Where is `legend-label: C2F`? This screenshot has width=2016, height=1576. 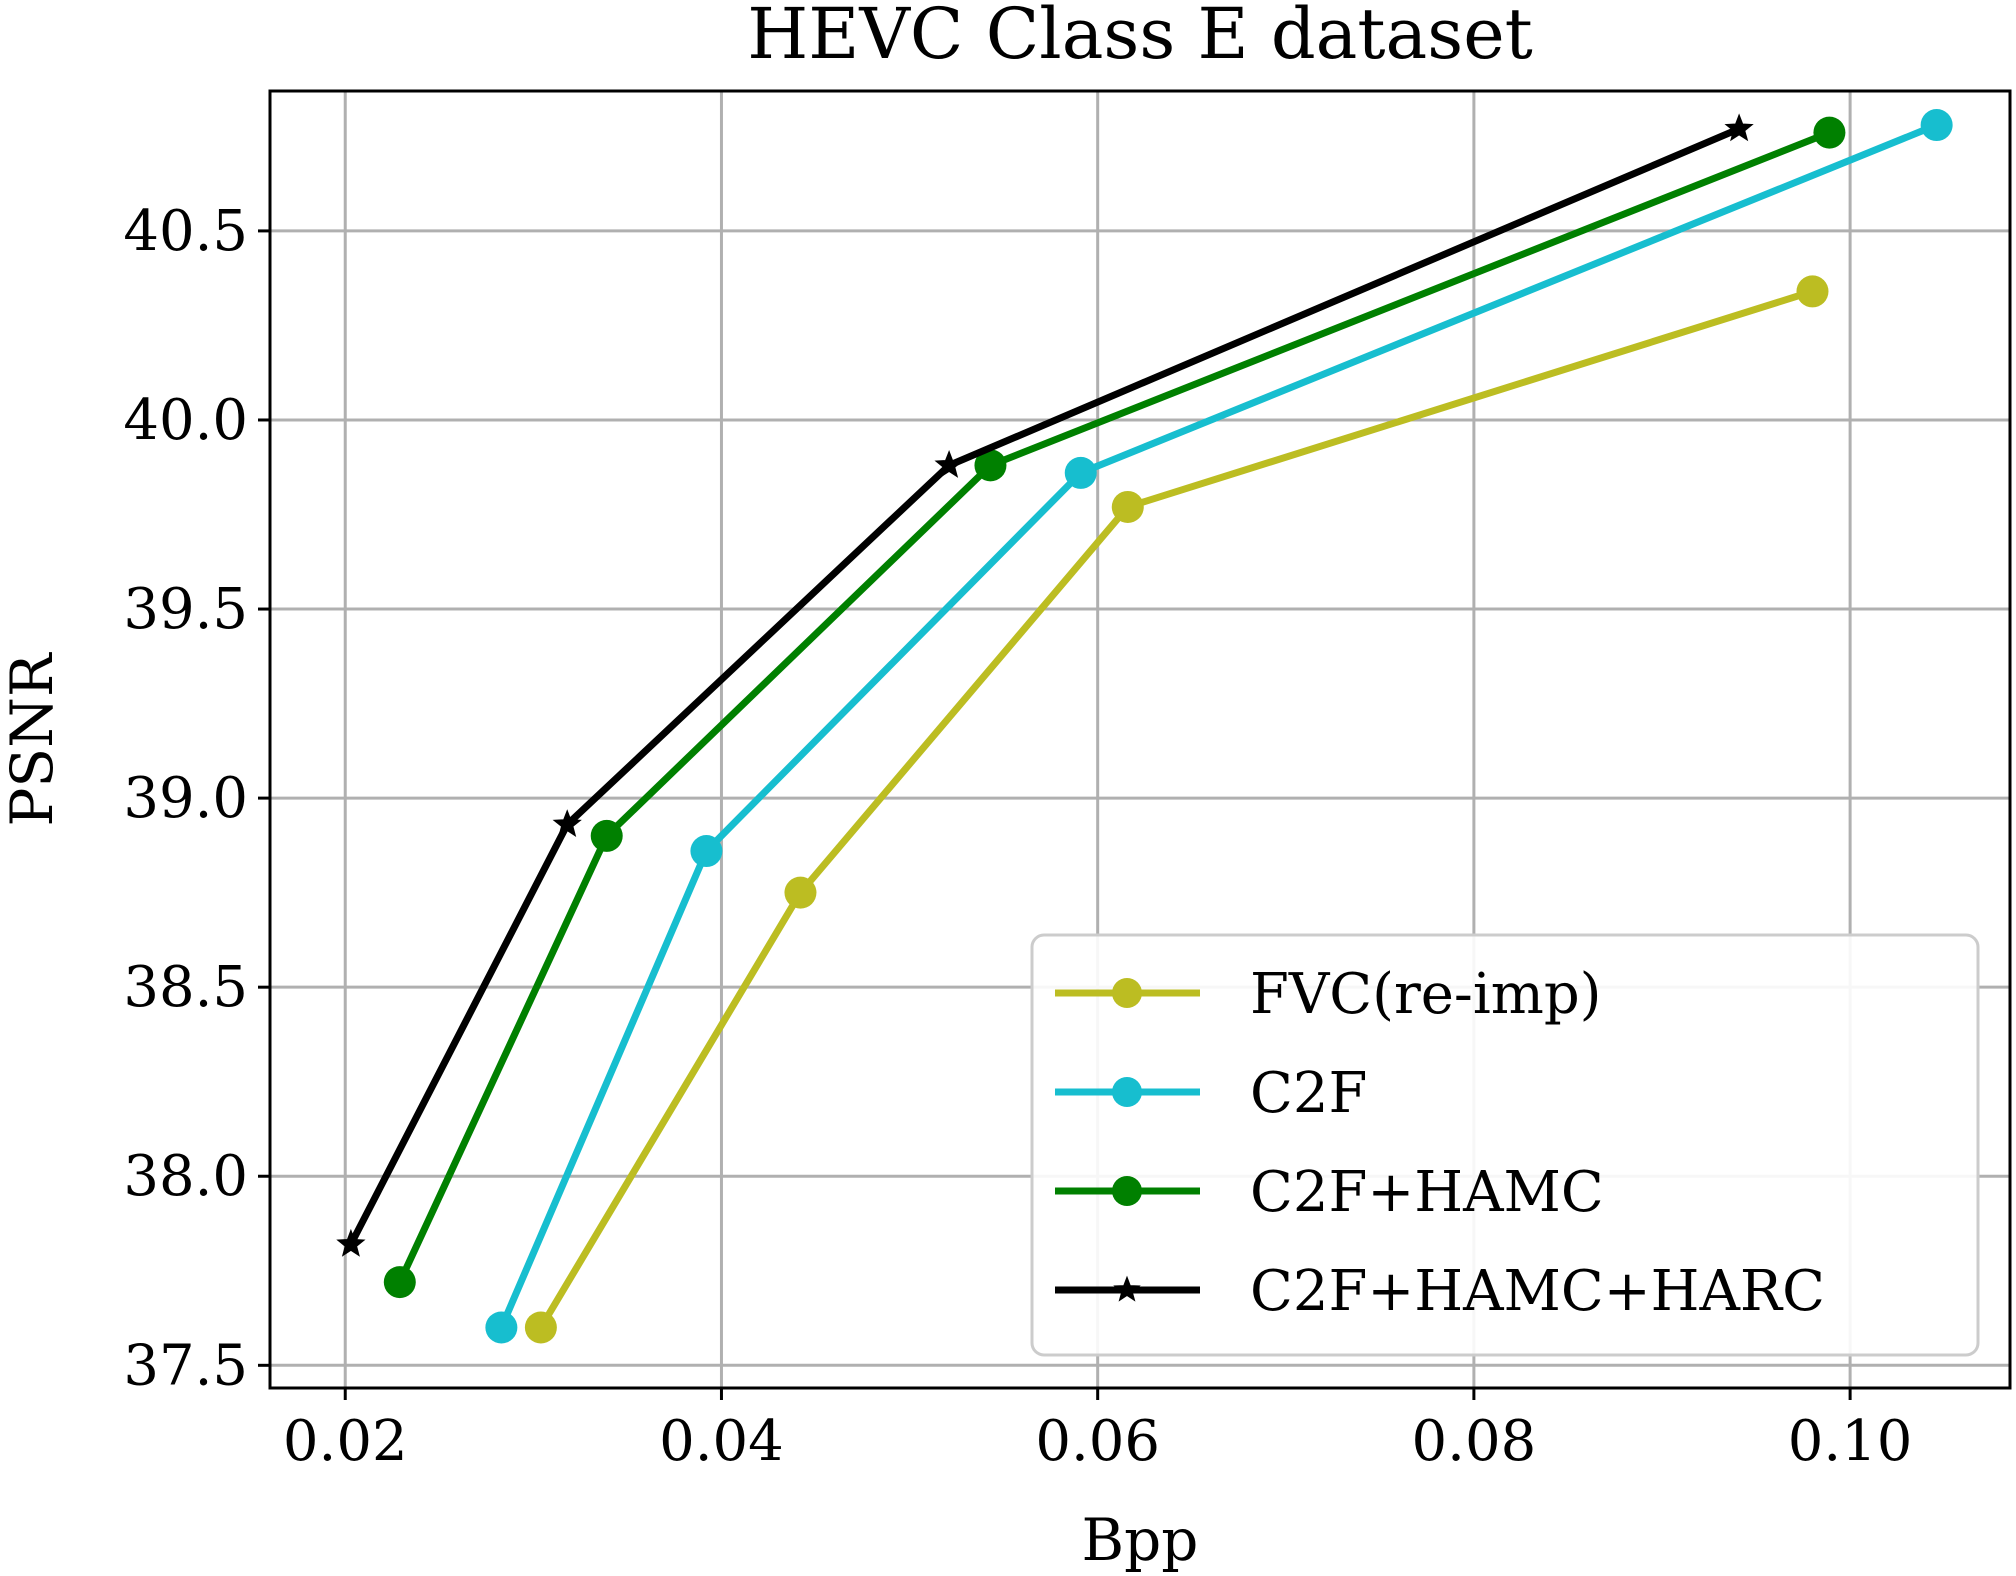
legend-label: C2F is located at coordinates (1308, 1093).